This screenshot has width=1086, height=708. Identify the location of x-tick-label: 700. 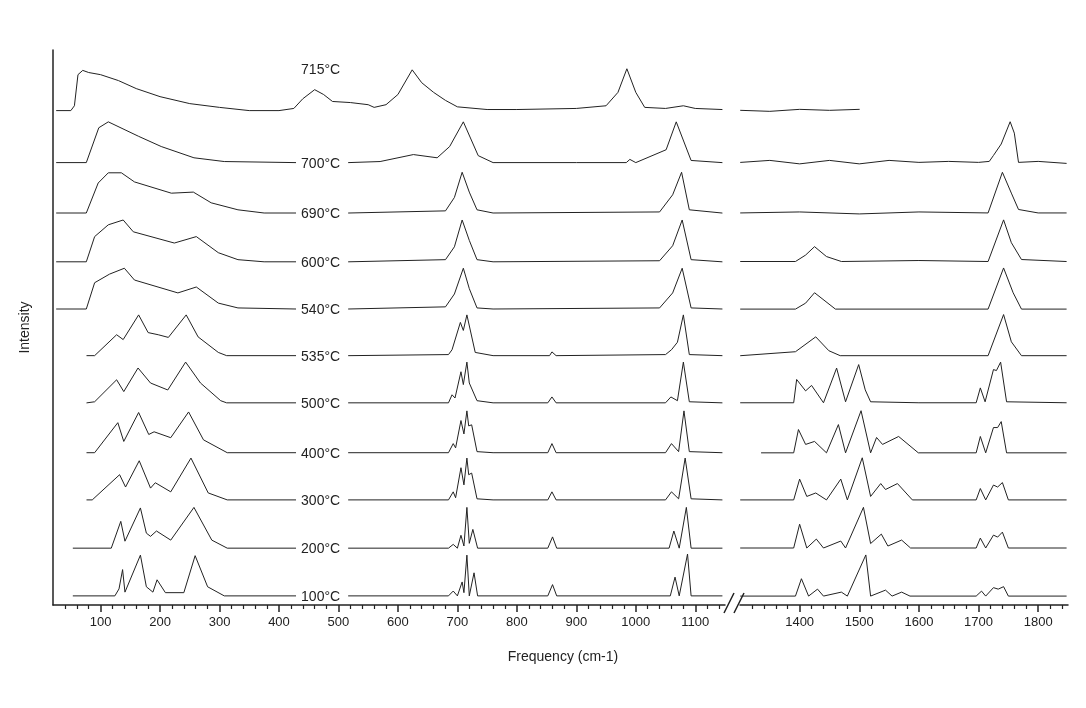
(457, 621).